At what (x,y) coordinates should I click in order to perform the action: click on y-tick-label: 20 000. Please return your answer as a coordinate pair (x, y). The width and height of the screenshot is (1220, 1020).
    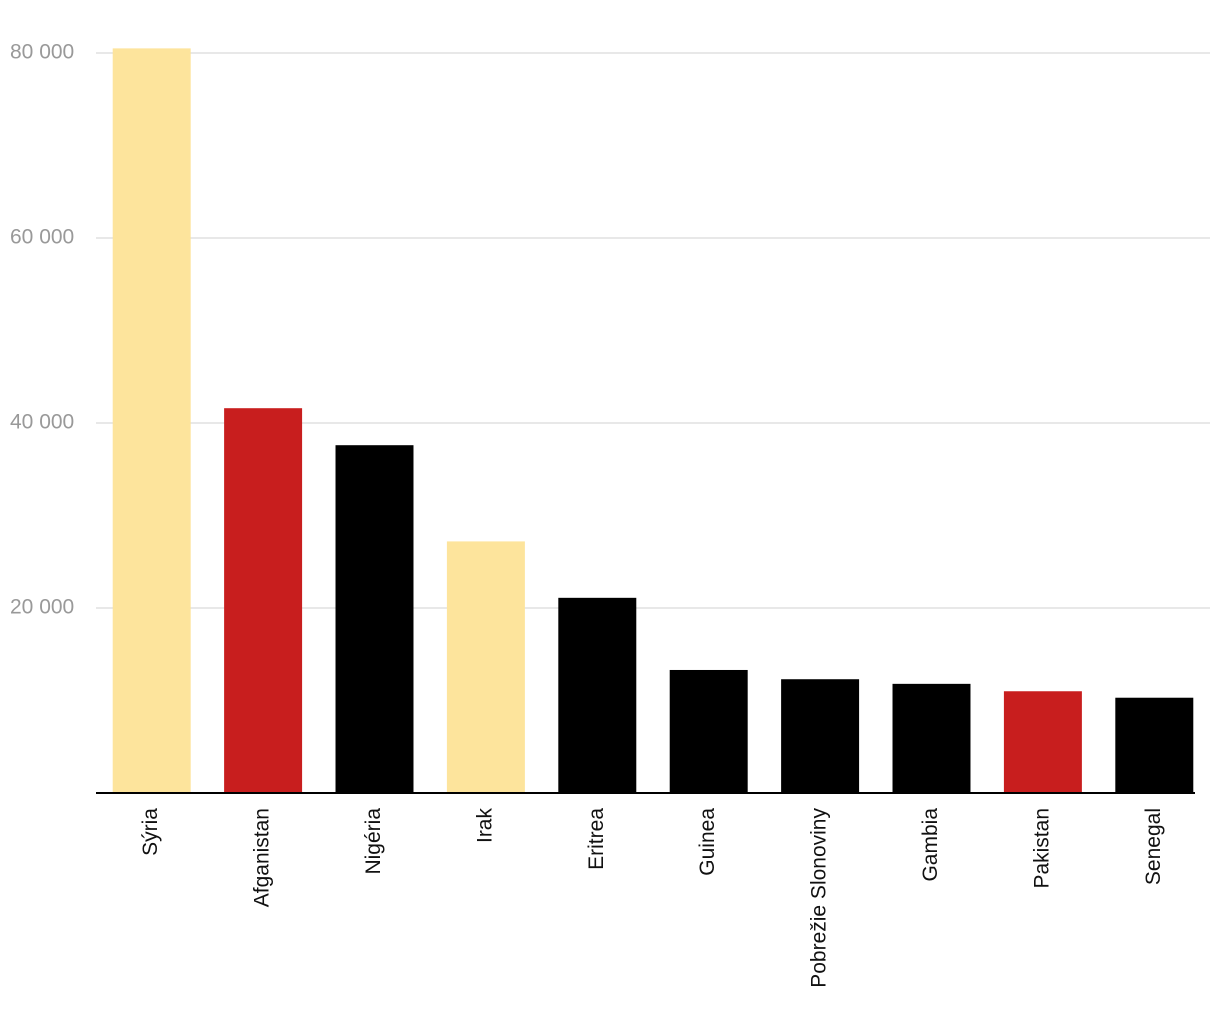
    Looking at the image, I should click on (42, 607).